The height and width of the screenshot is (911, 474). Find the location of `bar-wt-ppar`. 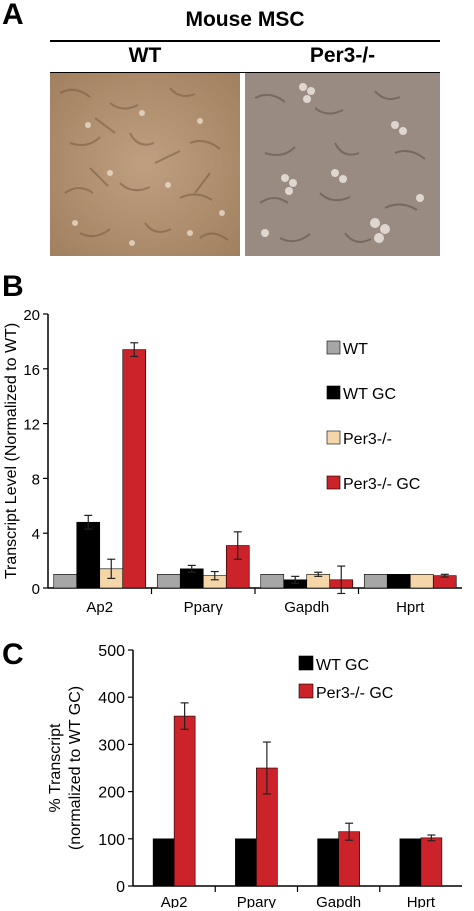

bar-wt-ppar is located at coordinates (168, 581).